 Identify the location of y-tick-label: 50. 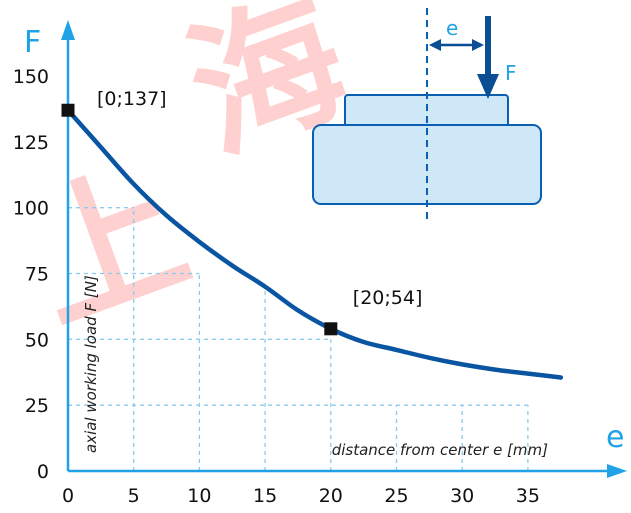
(37, 340).